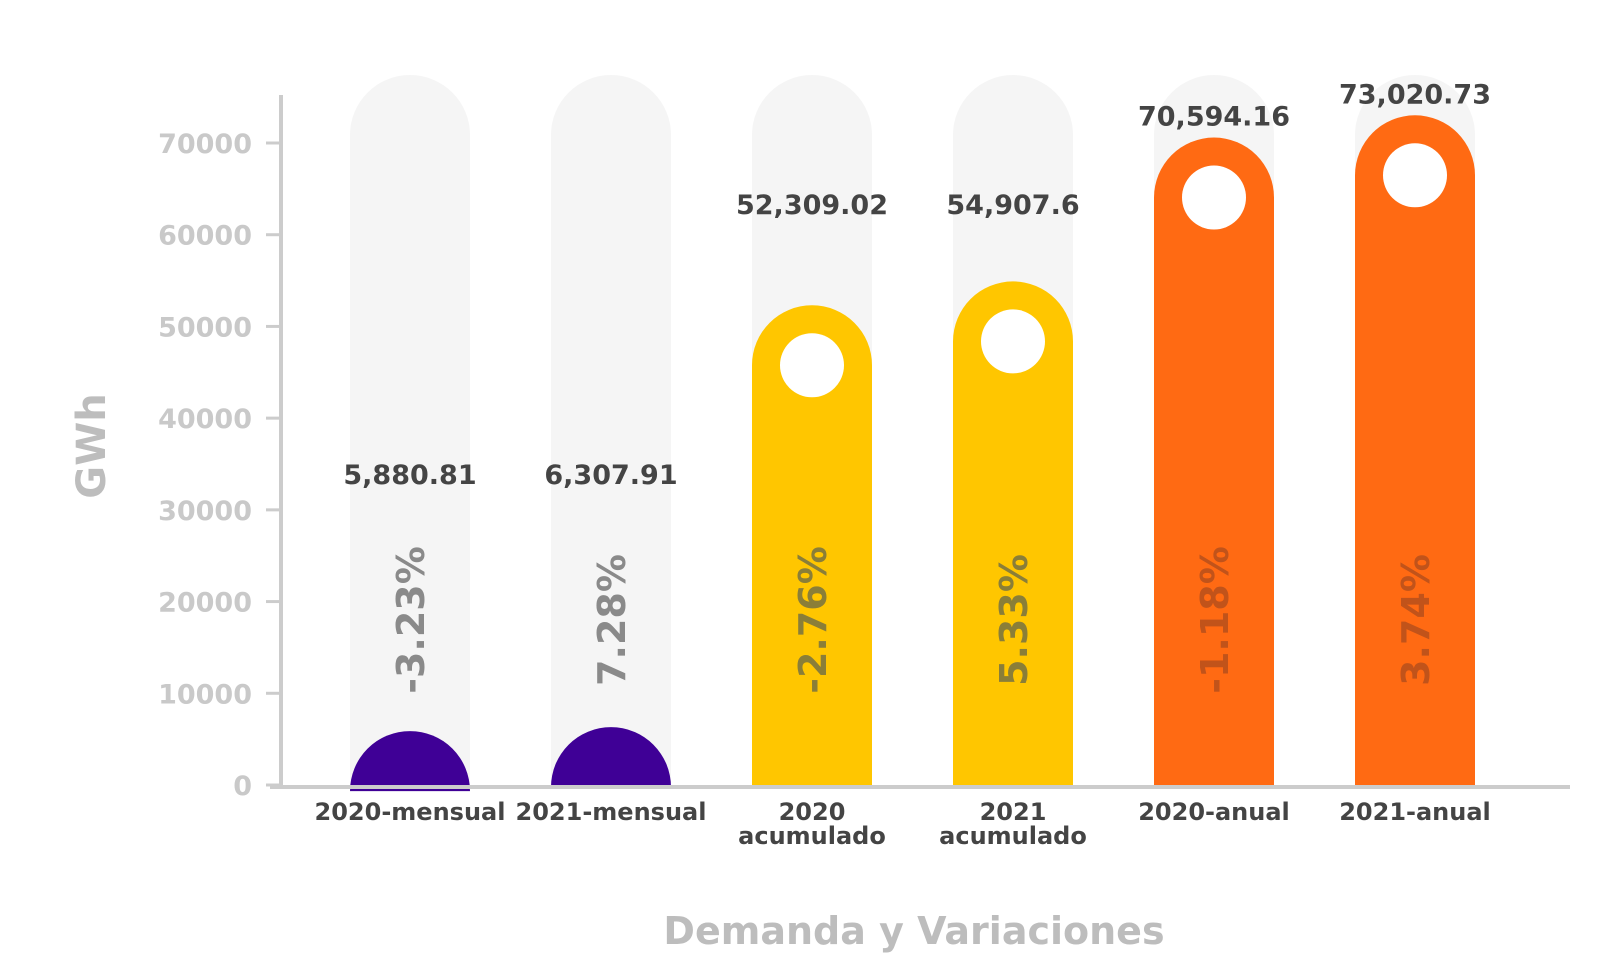 This screenshot has height=978, width=1623. What do you see at coordinates (219, 465) in the screenshot?
I see `y-ticks: 0 10000 20000 30000 40000 50000 60000 70000` at bounding box center [219, 465].